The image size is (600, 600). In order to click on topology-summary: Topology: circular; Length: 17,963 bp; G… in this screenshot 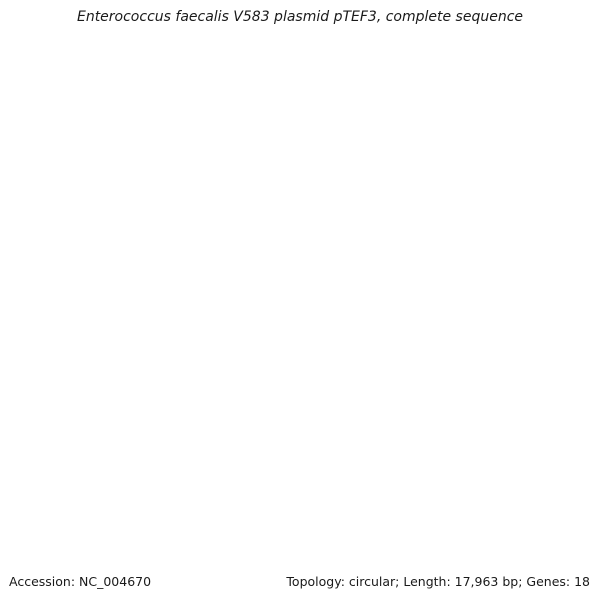, I will do `click(438, 581)`.